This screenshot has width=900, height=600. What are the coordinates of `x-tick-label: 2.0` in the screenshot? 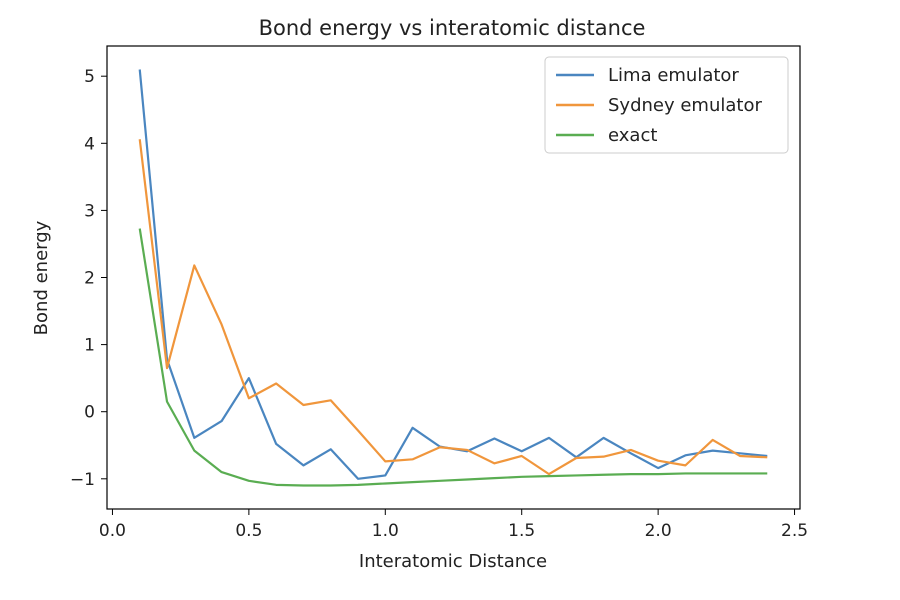 It's located at (658, 531).